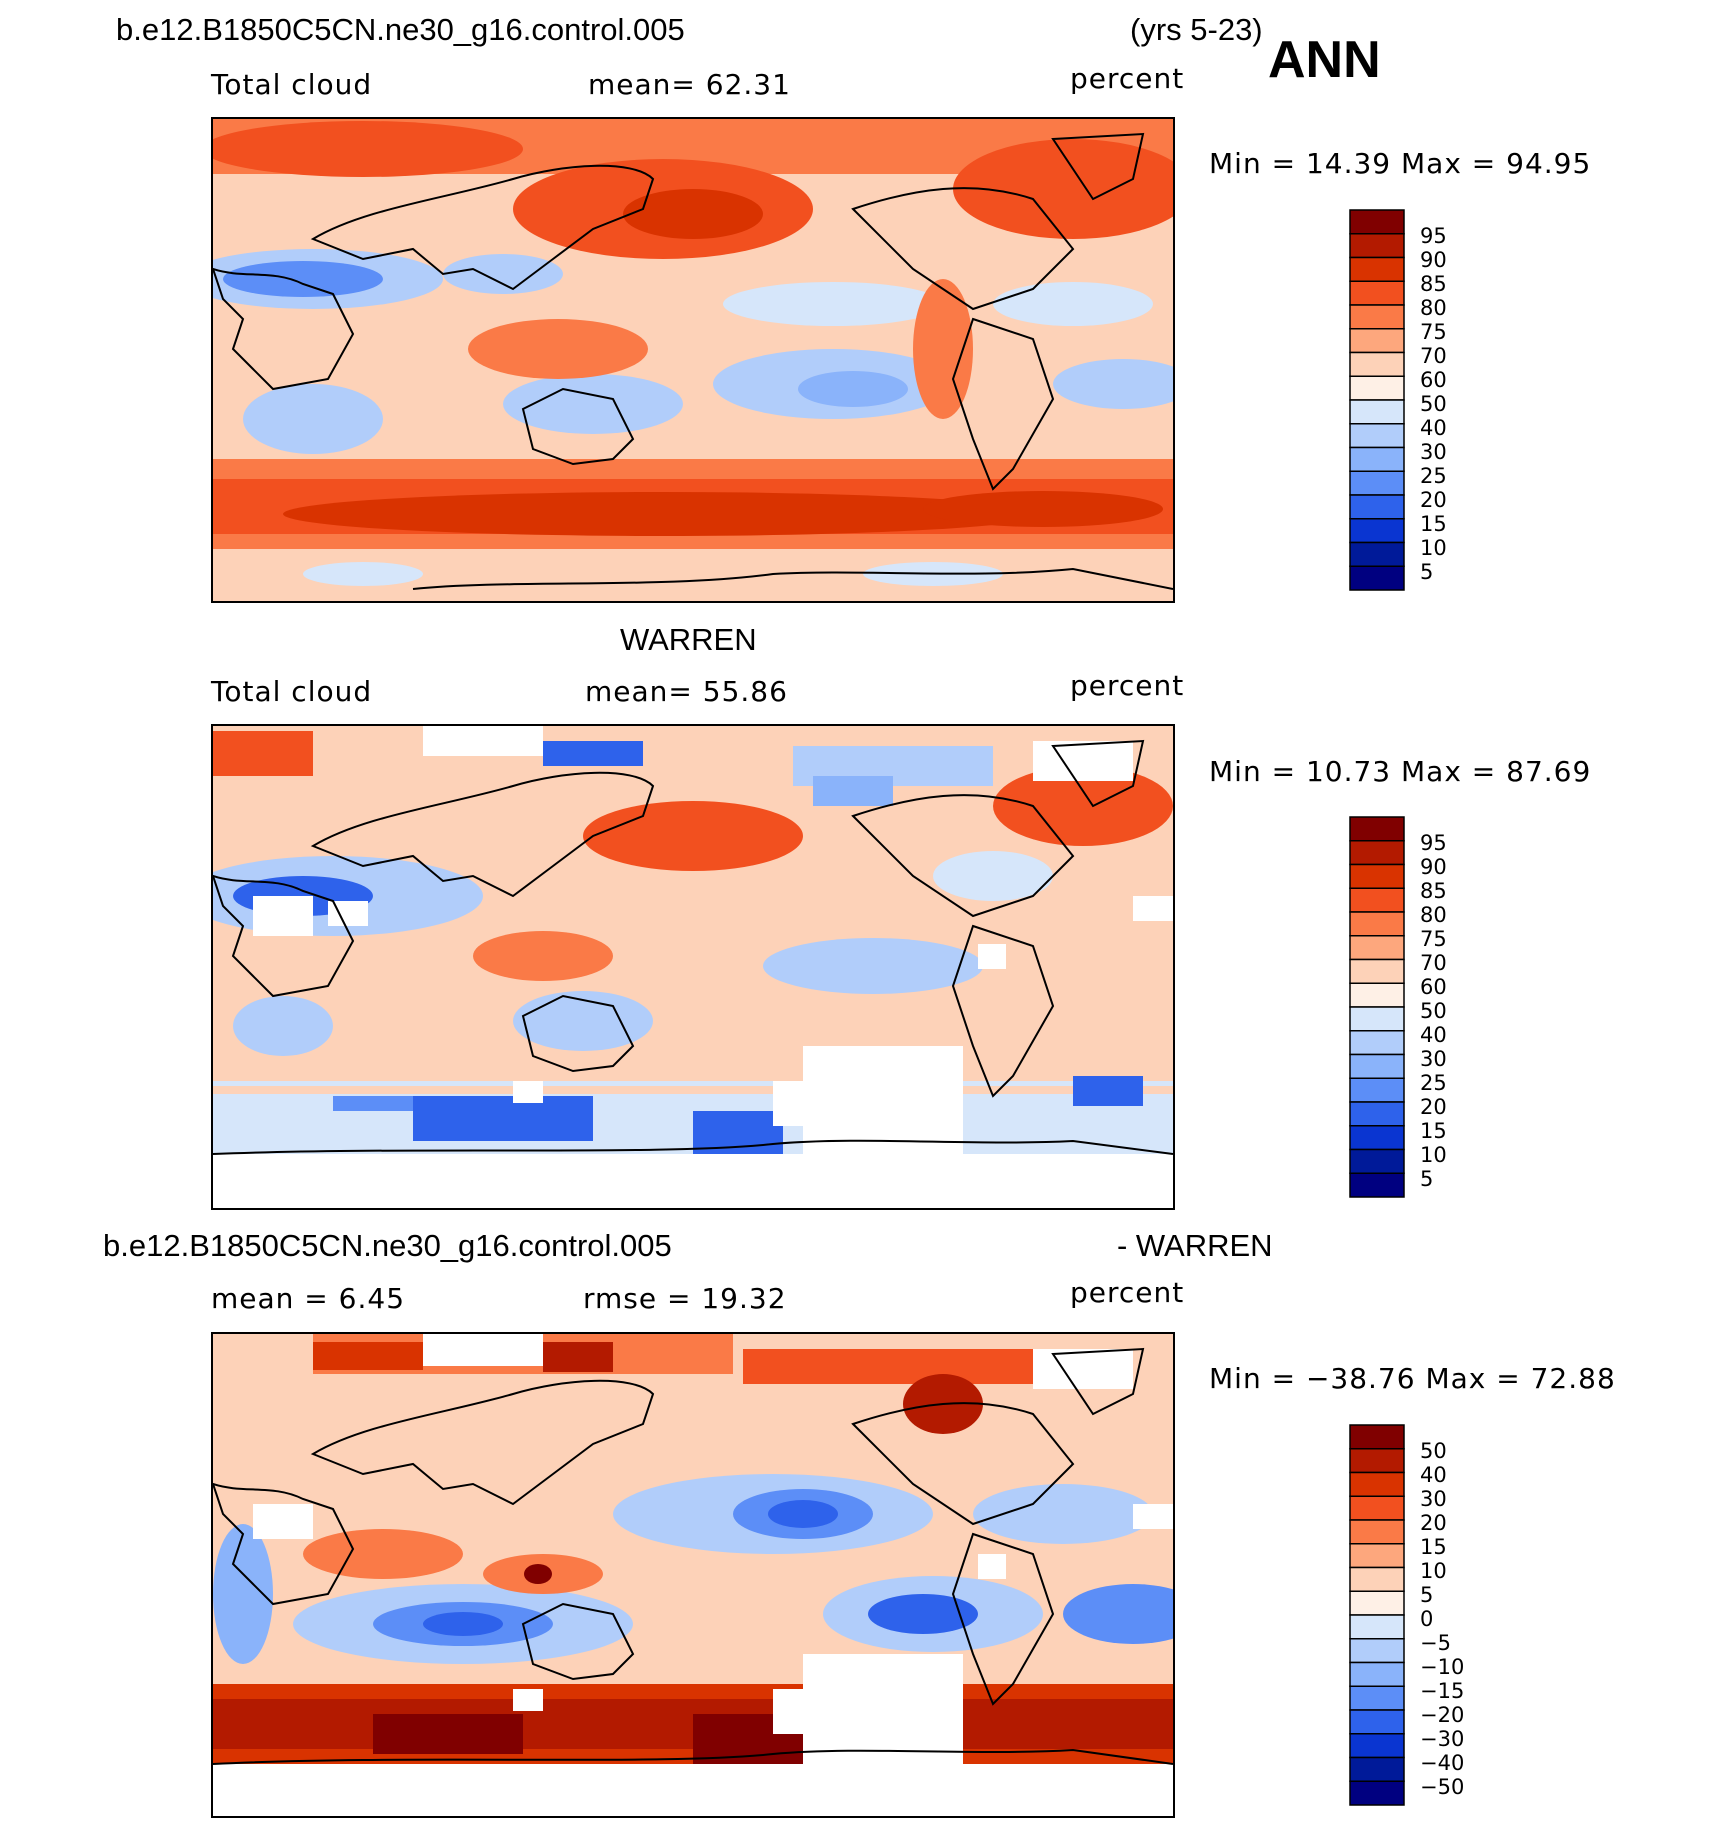 The image size is (1710, 1836). Describe the element at coordinates (1412, 1378) in the screenshot. I see `panel3-minmax-label: Min = −38.76 Max = 72.88` at that location.